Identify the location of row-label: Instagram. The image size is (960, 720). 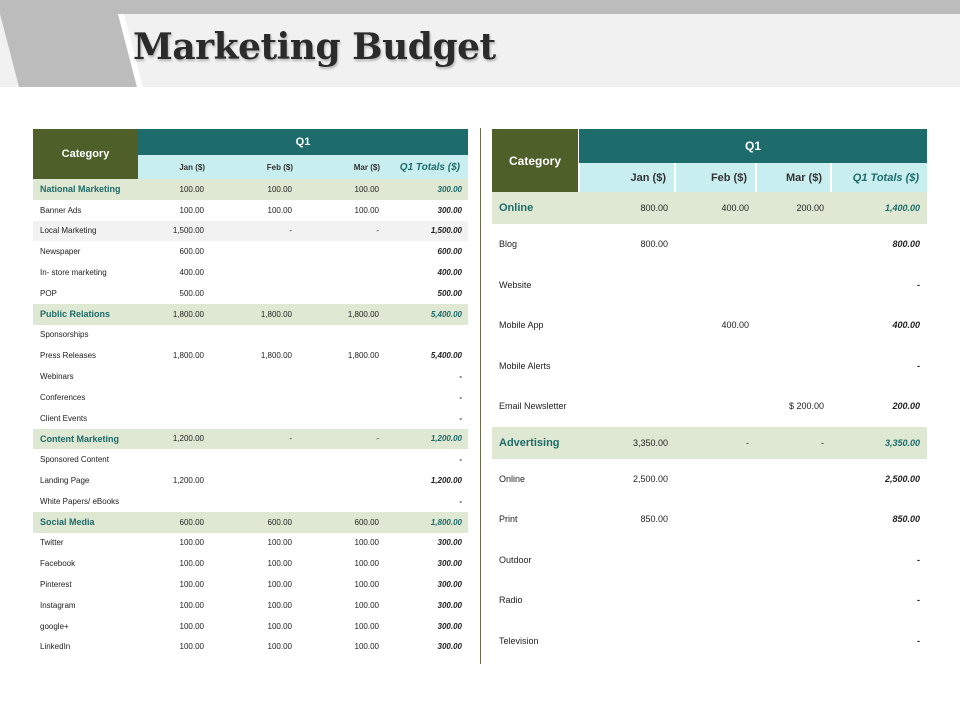
(58, 605).